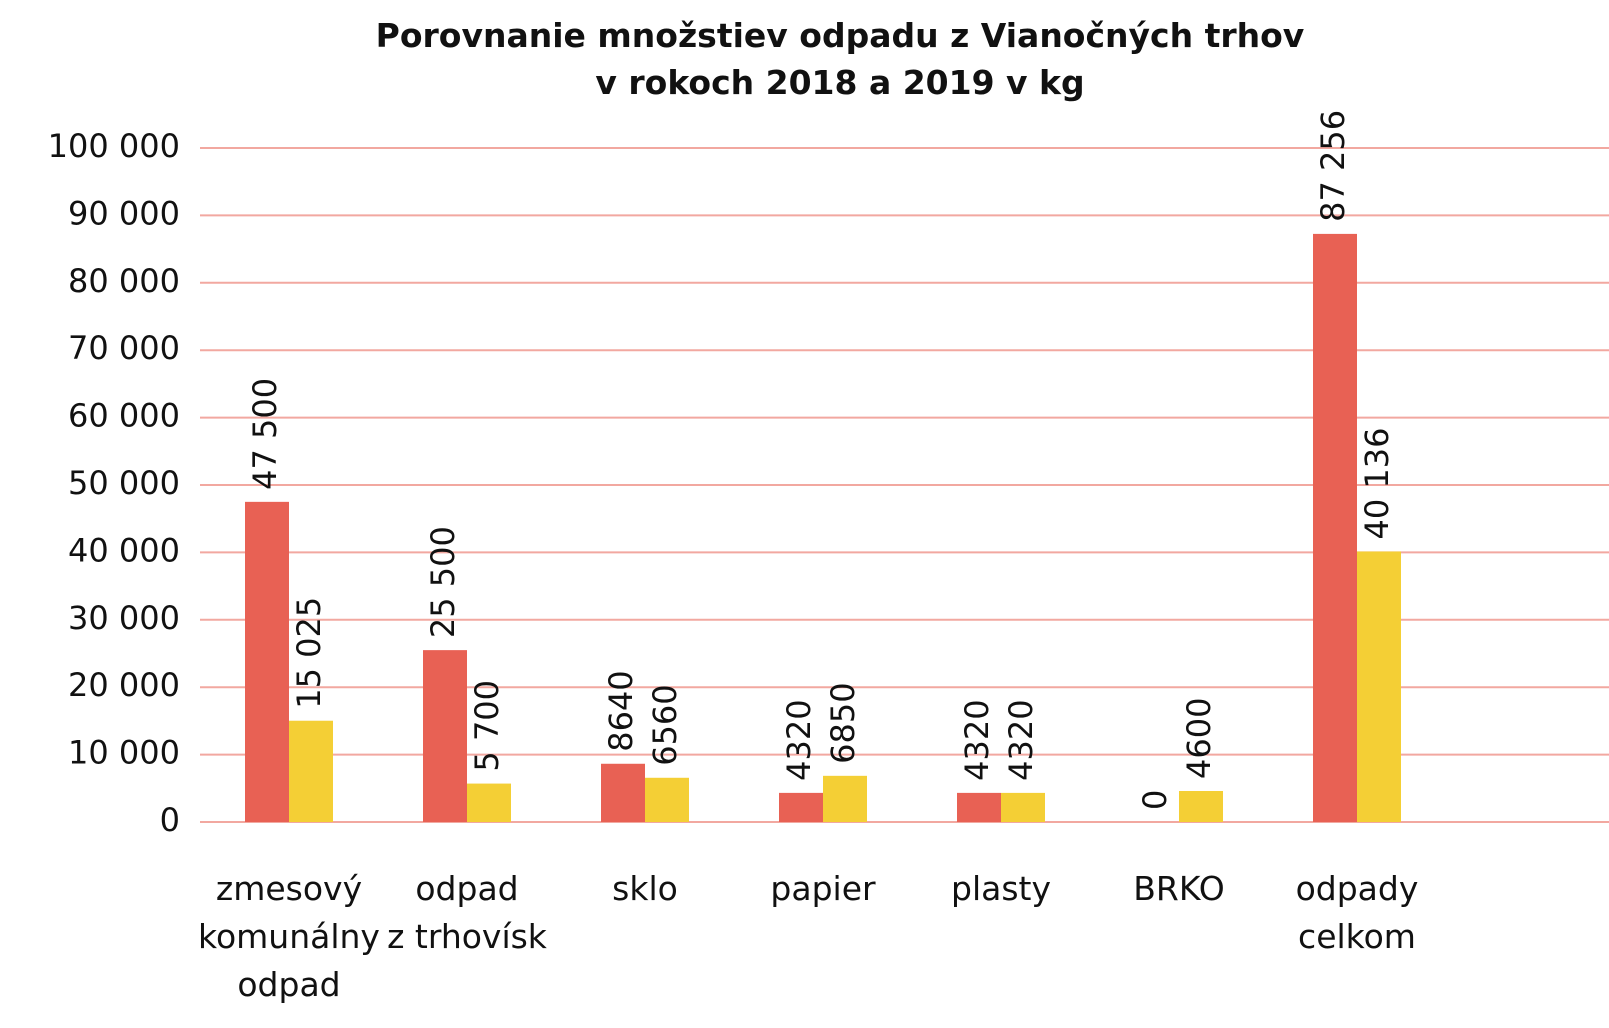  What do you see at coordinates (1199, 738) in the screenshot?
I see `data-label: 4600` at bounding box center [1199, 738].